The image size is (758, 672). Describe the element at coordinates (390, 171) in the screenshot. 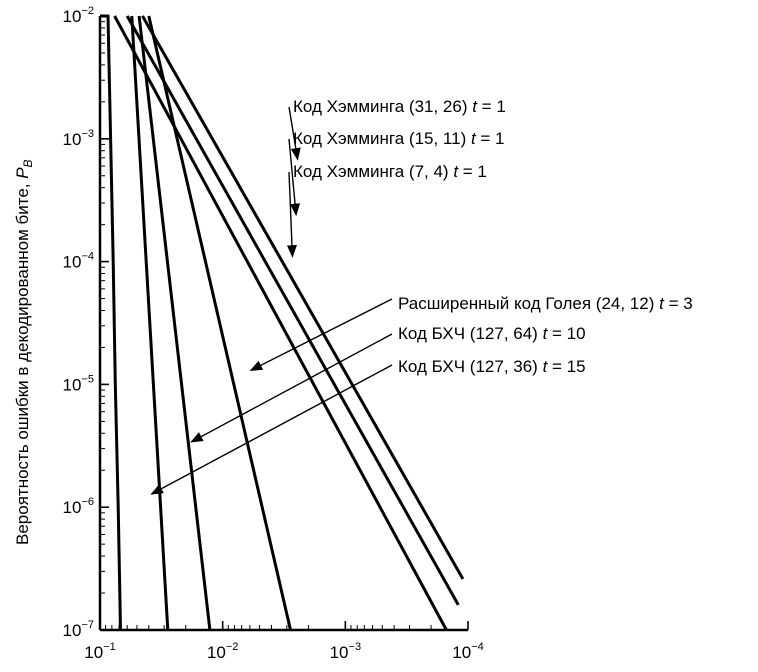

I see `annotation-label: Код Хэмминга (7, 4) t = 1` at that location.